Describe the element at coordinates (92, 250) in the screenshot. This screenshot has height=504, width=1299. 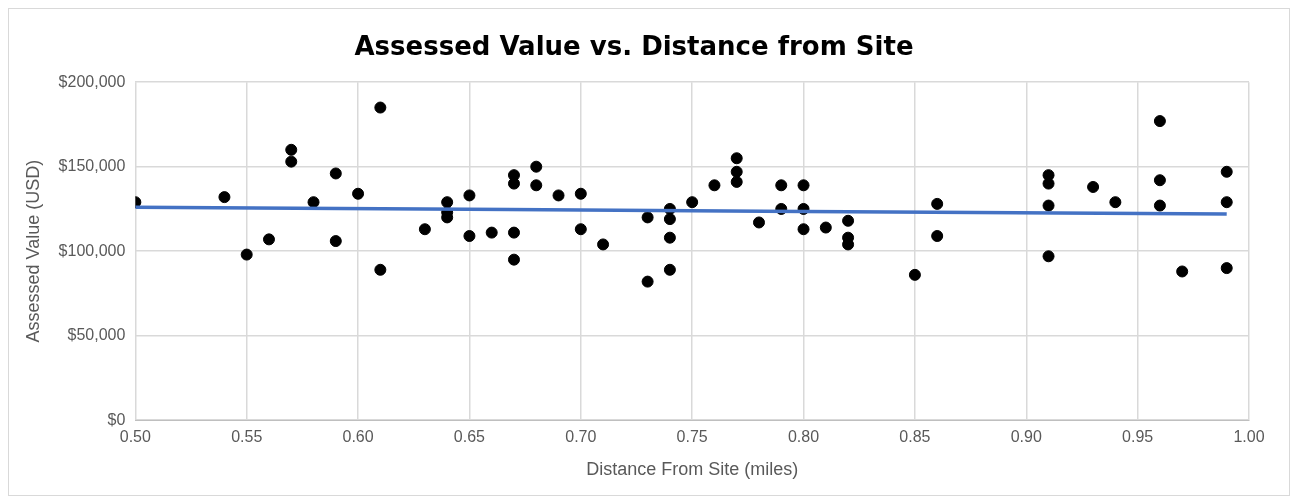
I see `y-tick-label: $100,000` at that location.